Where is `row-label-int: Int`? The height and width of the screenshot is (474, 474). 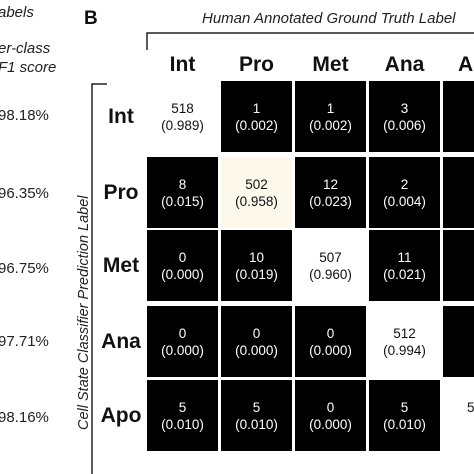 row-label-int: Int is located at coordinates (121, 116).